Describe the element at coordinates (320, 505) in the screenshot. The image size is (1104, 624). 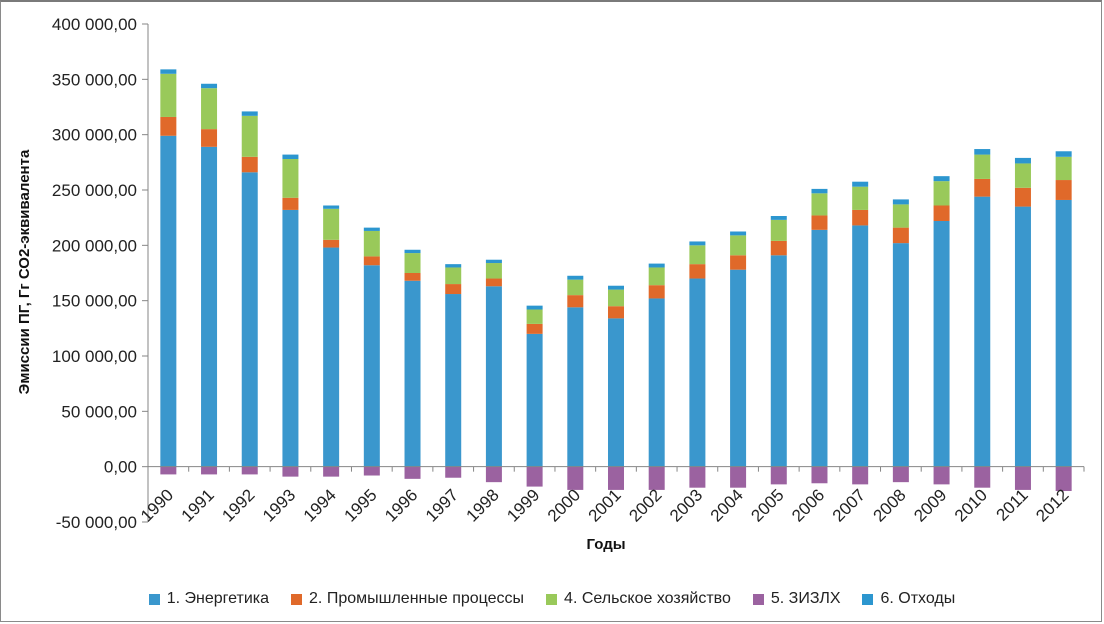
I see `x-tick-label: 1994` at that location.